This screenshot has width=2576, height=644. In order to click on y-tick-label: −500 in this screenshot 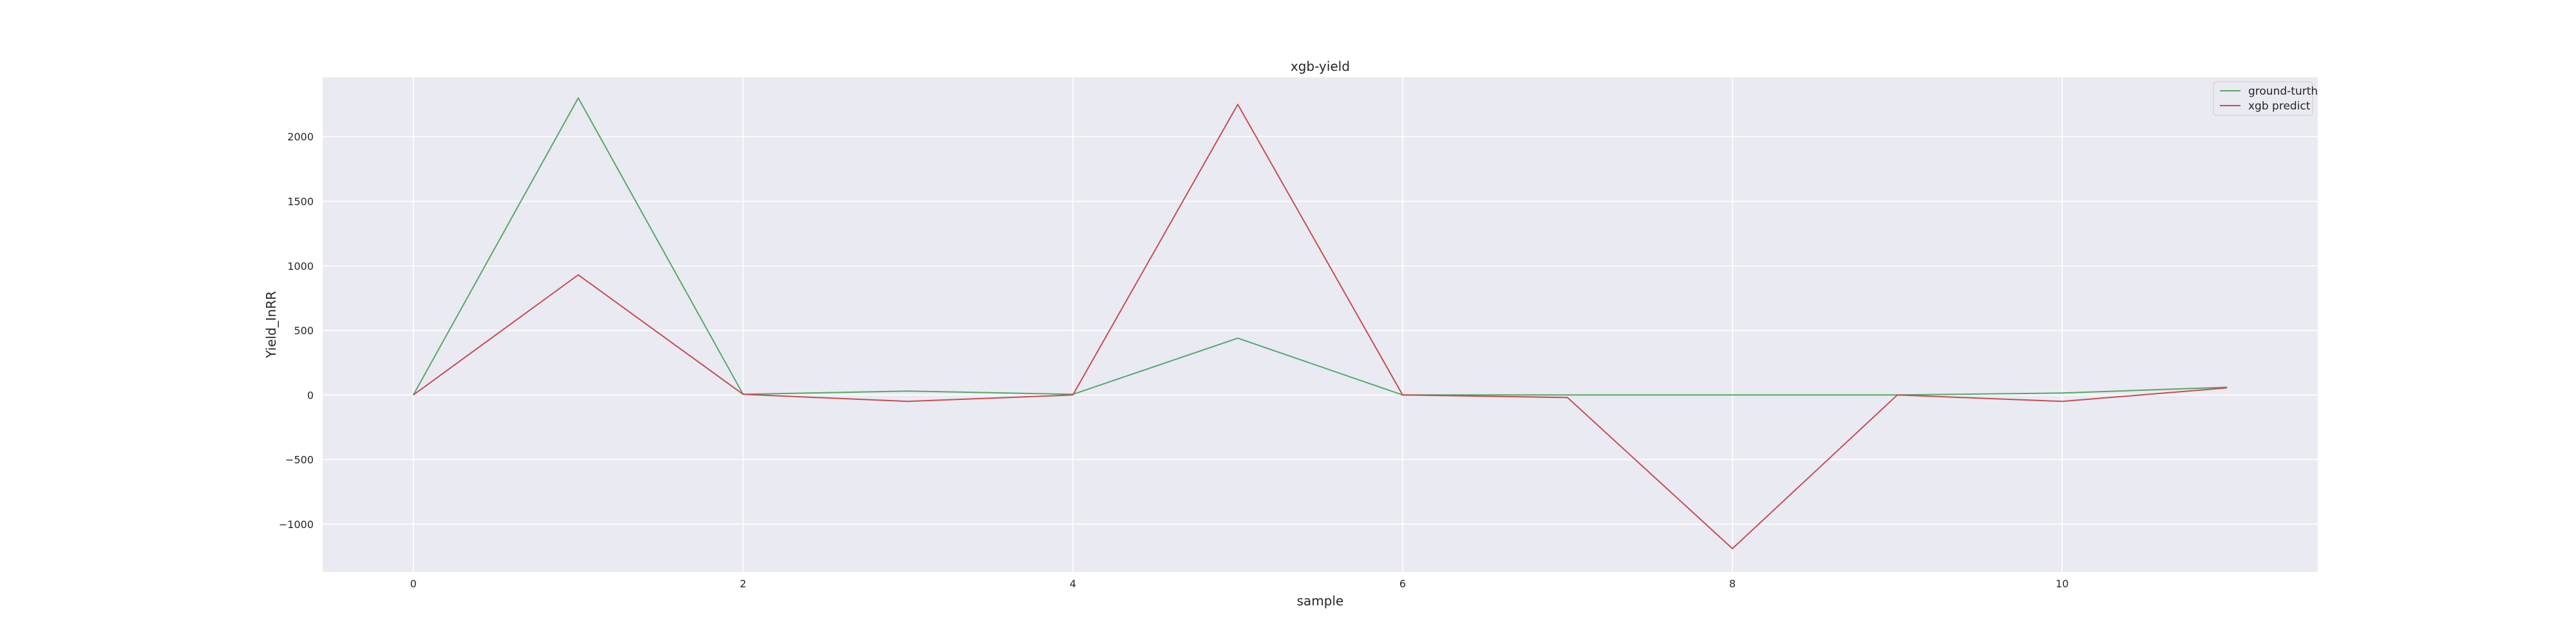, I will do `click(299, 460)`.